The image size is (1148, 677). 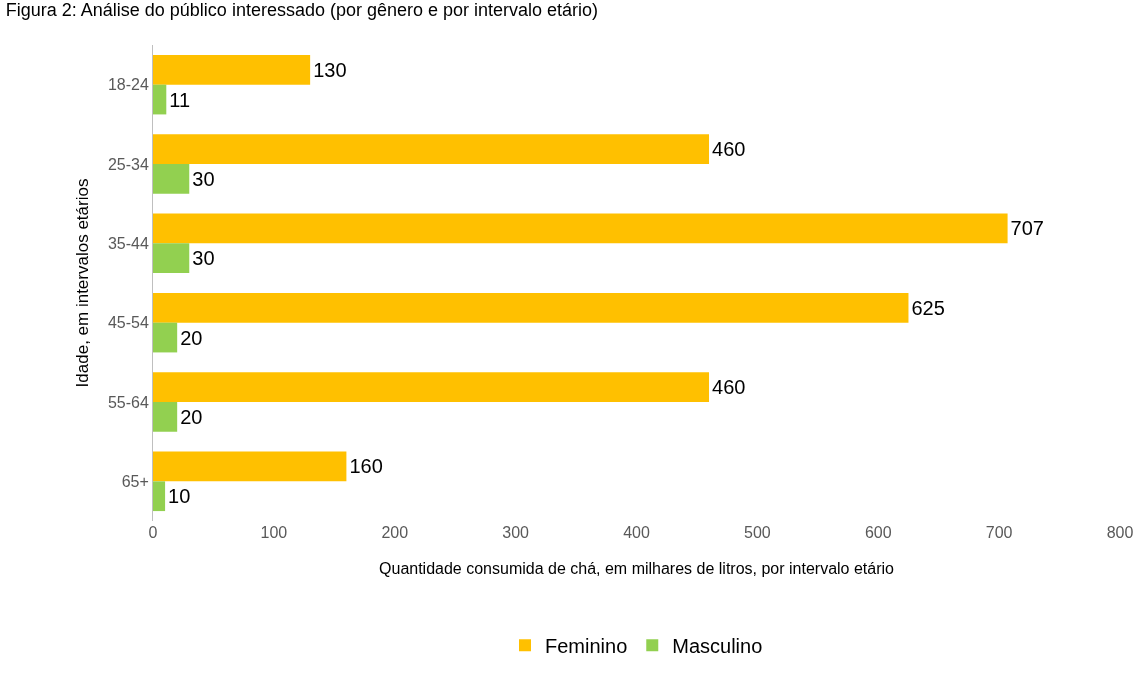 I want to click on y-axis-title: Idade, em intervalos etários, so click(x=83, y=283).